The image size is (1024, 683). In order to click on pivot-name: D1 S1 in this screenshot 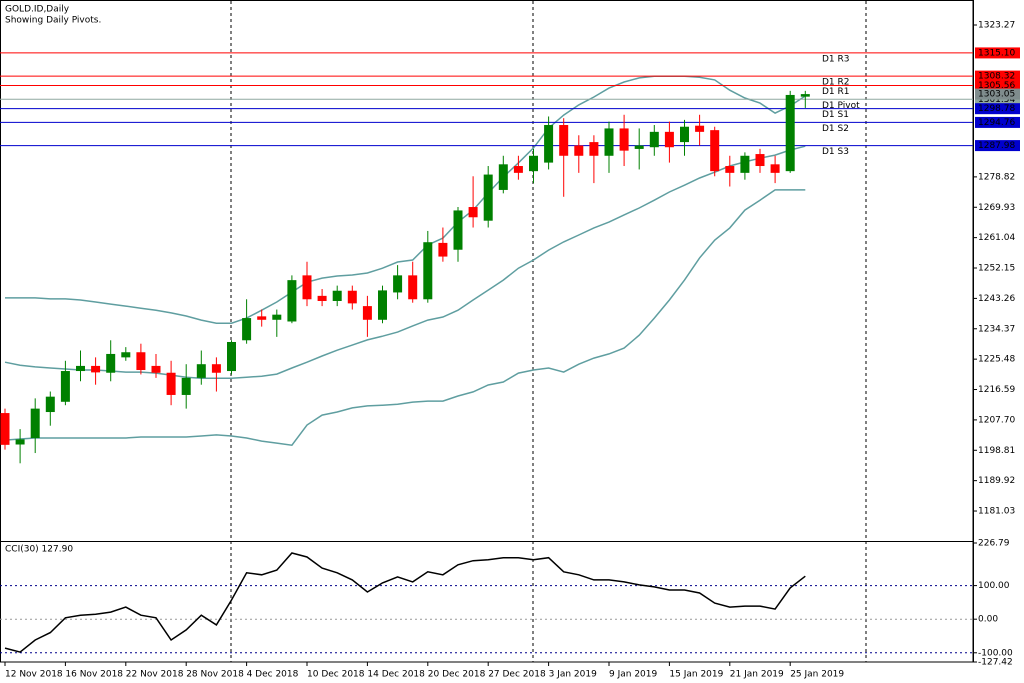, I will do `click(835, 115)`.